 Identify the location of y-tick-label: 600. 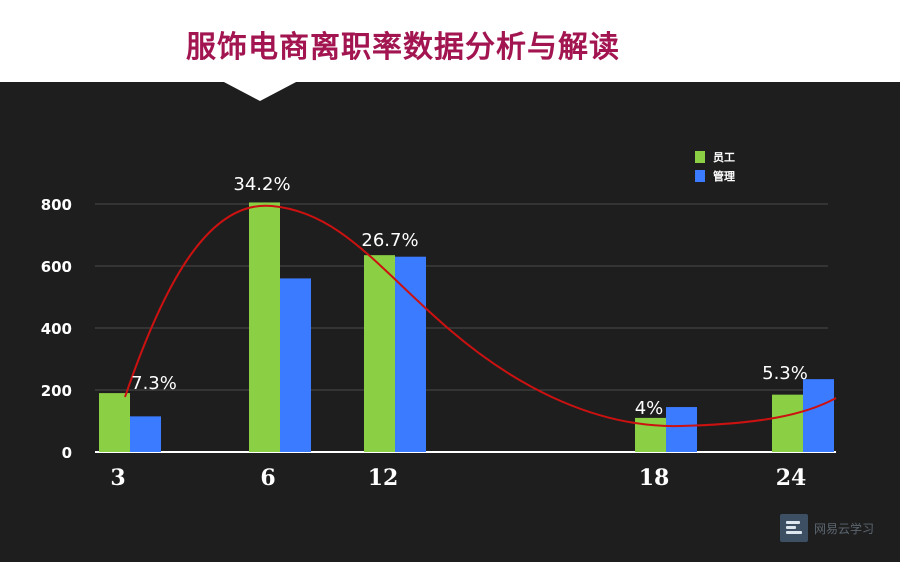
(56, 267).